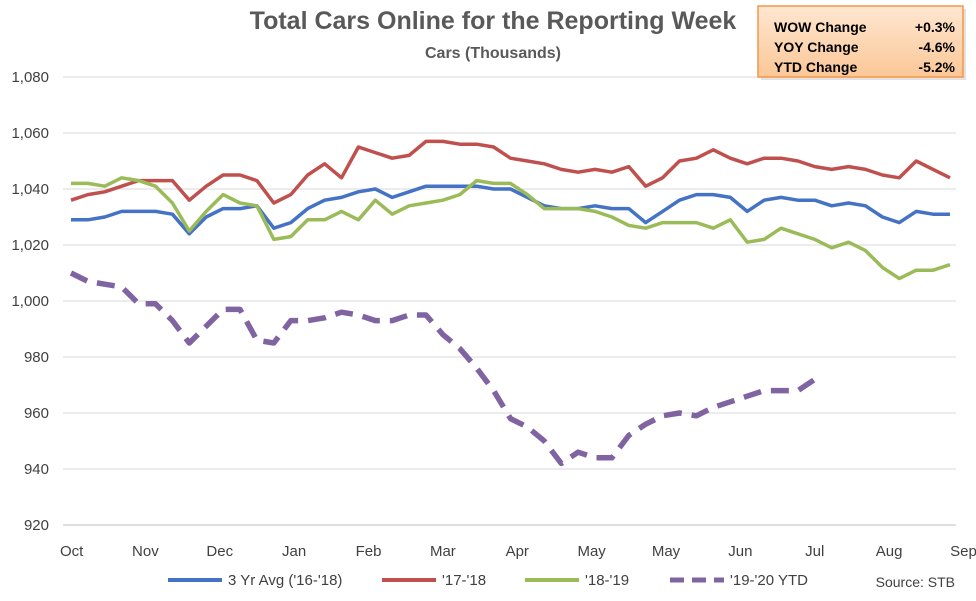  I want to click on y-tick-label: 1,060, so click(30, 133).